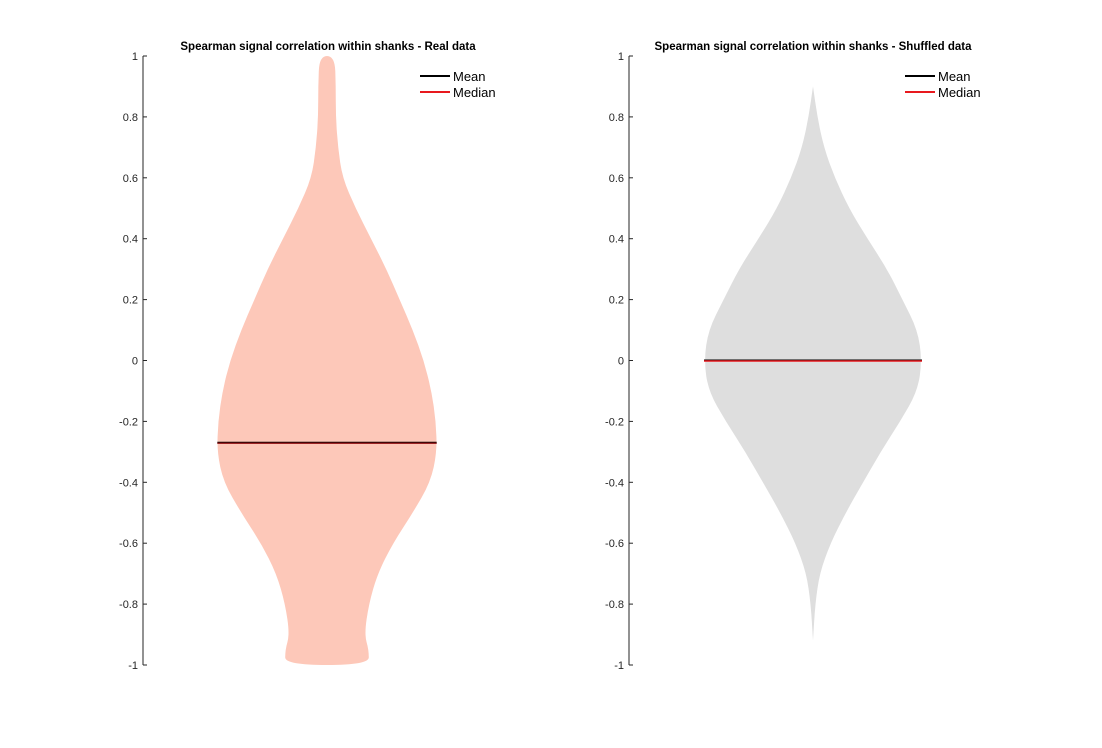 Image resolution: width=1102 pixels, height=748 pixels. I want to click on y-tick-label-shuffled: -0.2, so click(614, 422).